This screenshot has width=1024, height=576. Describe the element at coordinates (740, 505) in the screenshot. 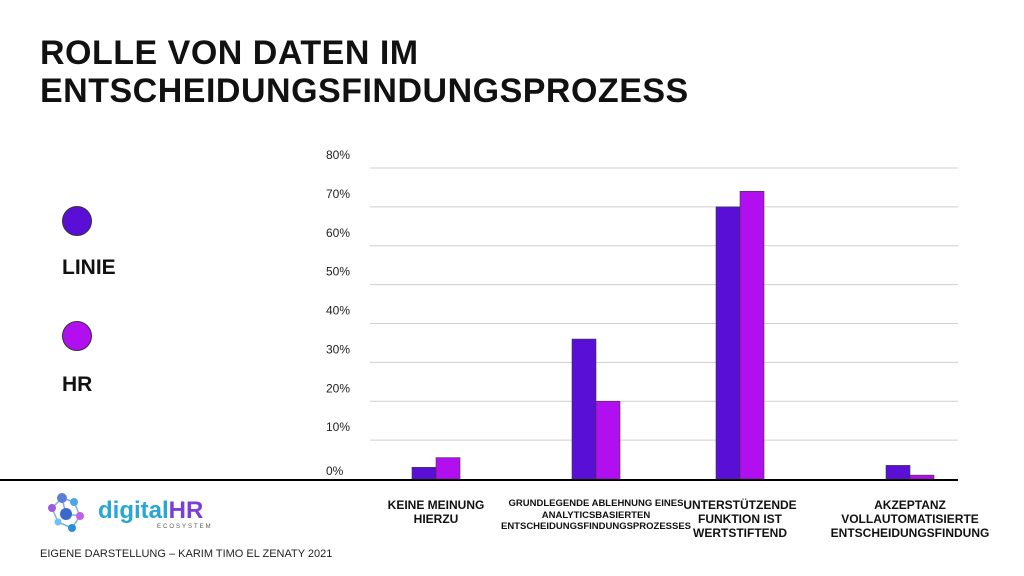

I see `x-category-label-line: UNTERSTÜTZENDE` at that location.